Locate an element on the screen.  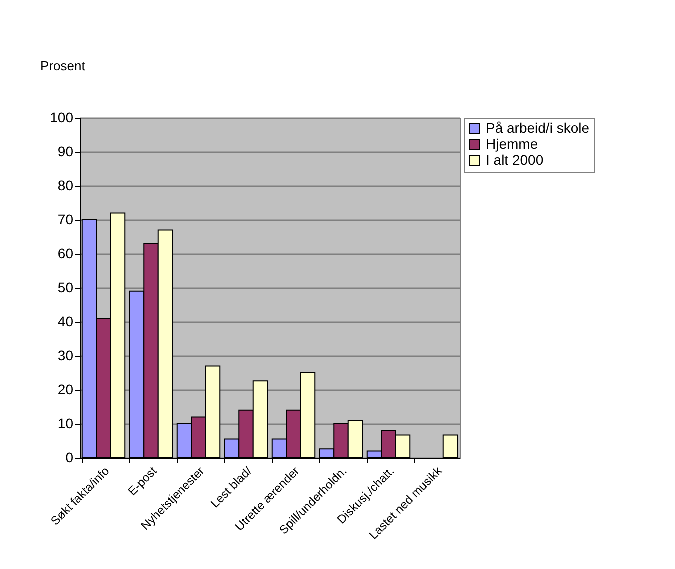
y-tick-label: 0 is located at coordinates (70, 458).